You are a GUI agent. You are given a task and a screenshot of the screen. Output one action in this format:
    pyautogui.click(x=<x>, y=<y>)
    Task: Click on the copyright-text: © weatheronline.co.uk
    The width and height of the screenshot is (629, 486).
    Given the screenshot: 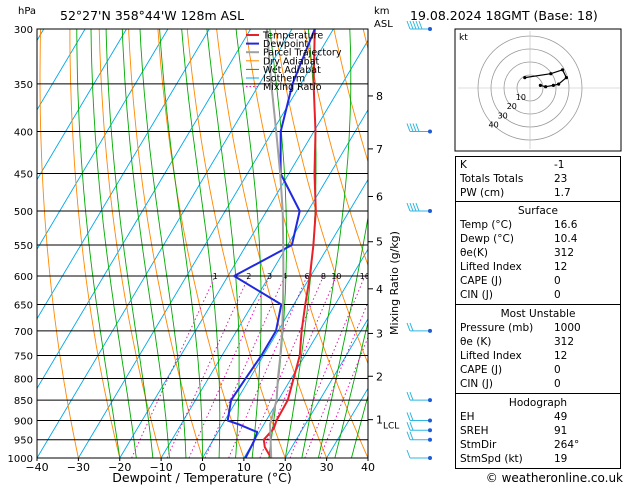 What is the action you would take?
    pyautogui.click(x=554, y=478)
    